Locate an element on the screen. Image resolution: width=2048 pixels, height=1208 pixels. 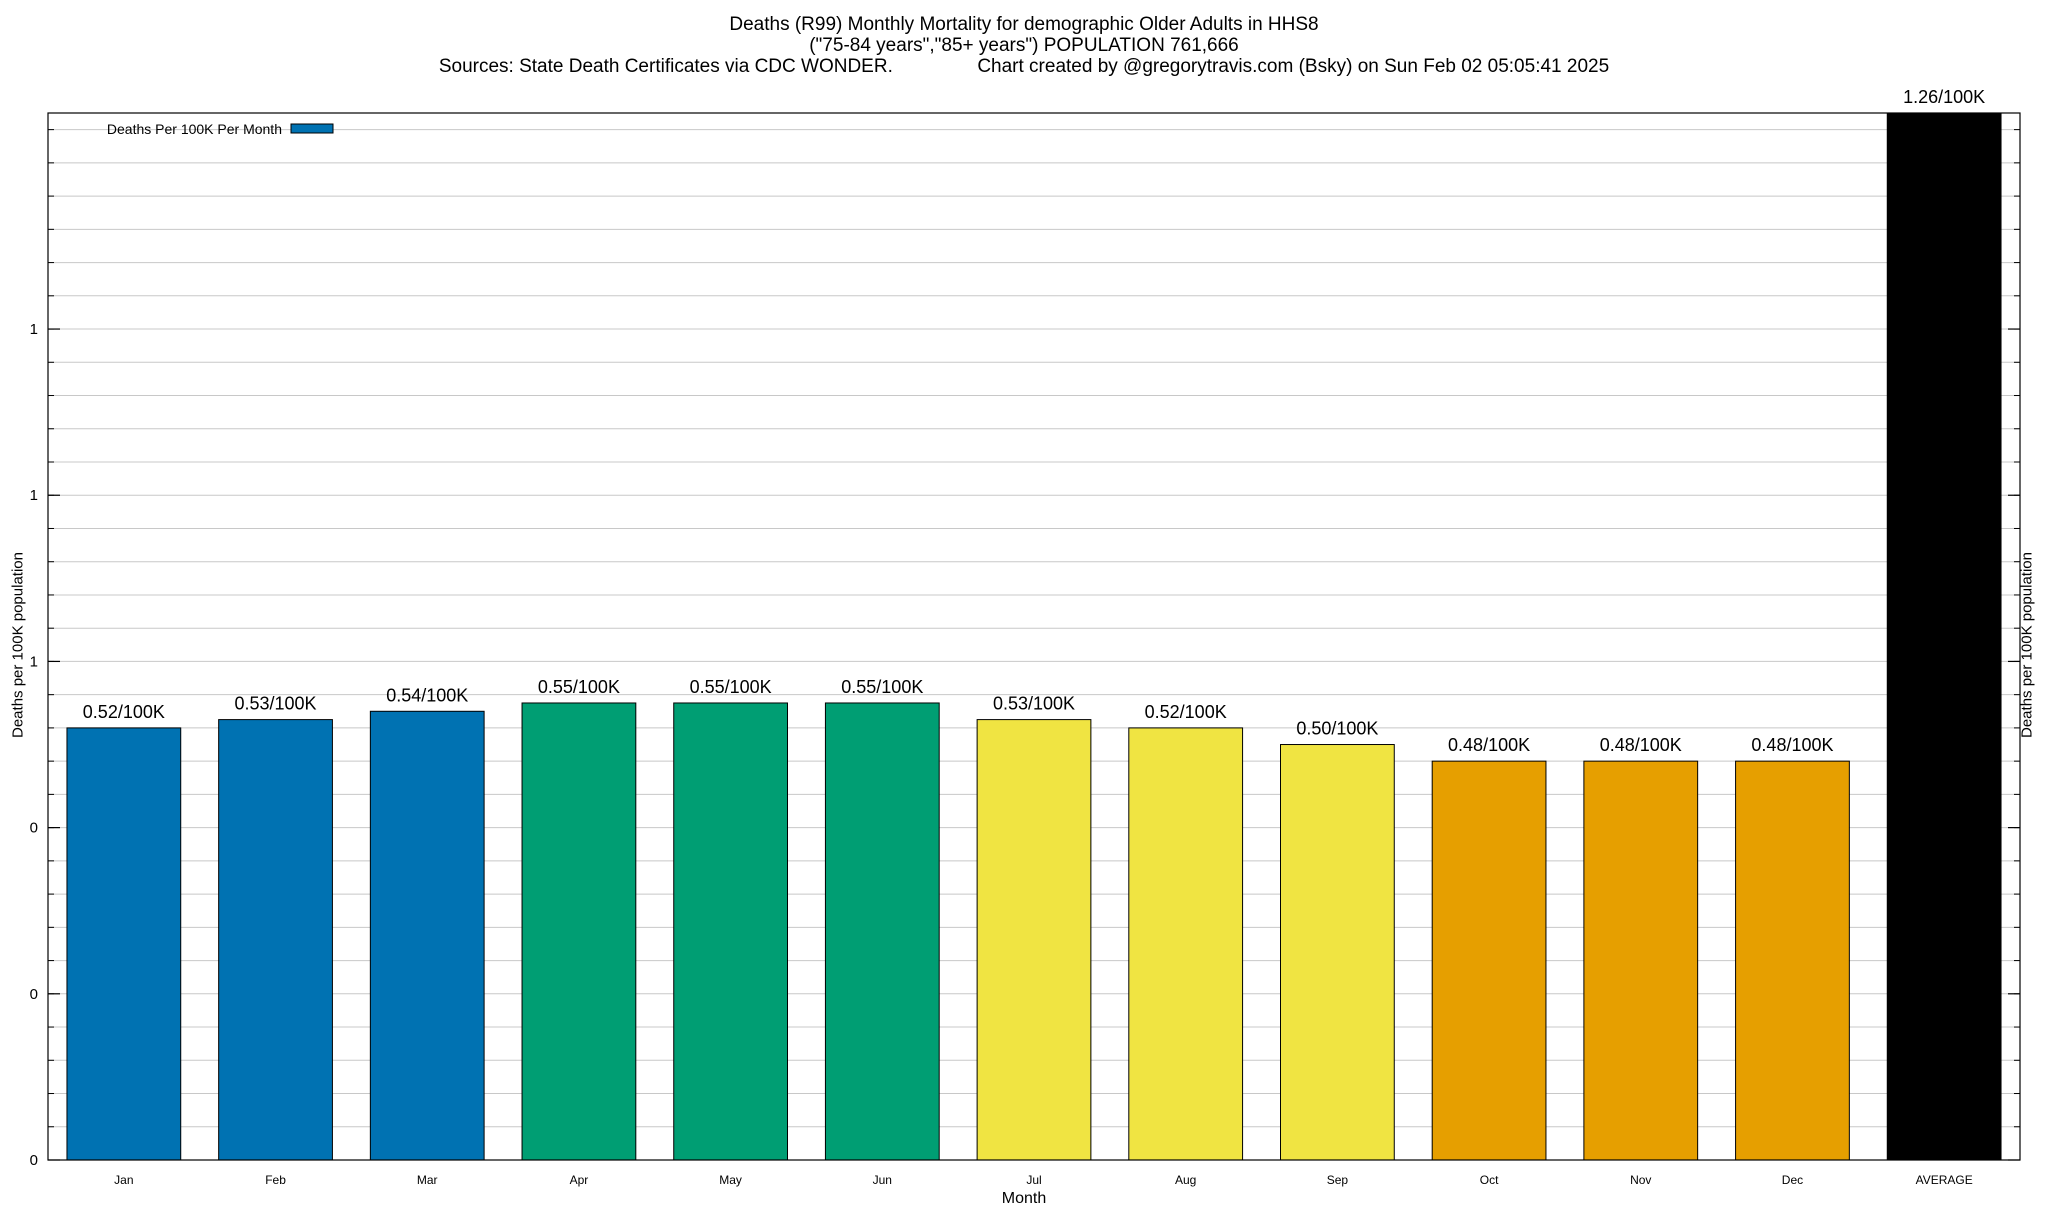
bar-jan is located at coordinates (124, 944).